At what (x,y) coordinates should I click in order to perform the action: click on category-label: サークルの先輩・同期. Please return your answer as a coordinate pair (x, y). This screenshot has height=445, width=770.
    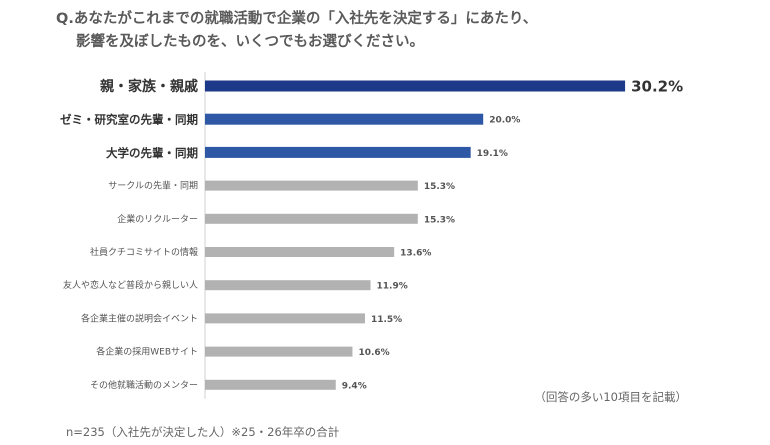
    Looking at the image, I should click on (153, 186).